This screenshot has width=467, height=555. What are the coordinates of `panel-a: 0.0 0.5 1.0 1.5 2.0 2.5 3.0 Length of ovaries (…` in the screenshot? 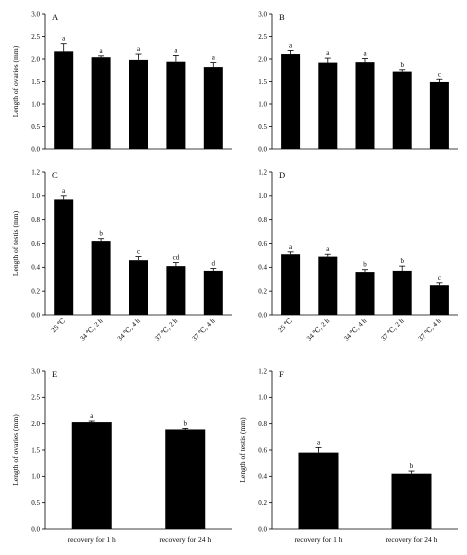 It's located at (121, 81).